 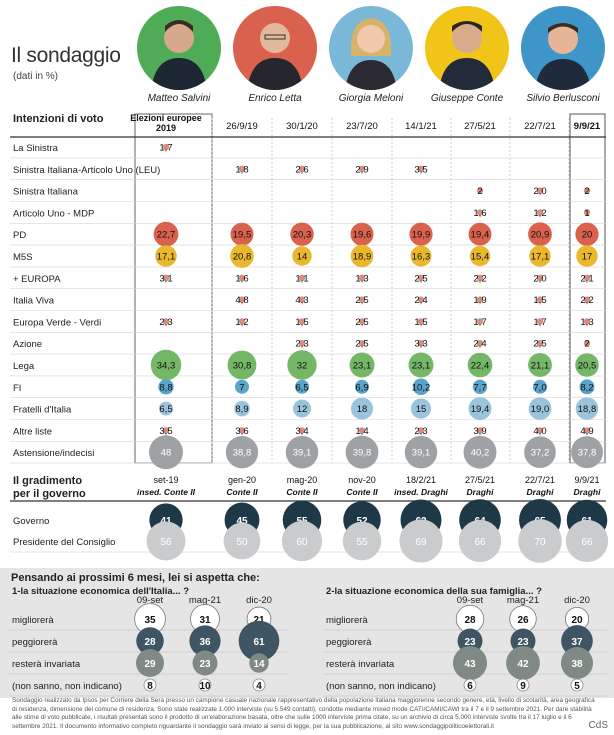 I want to click on value-label: 52, so click(x=362, y=521).